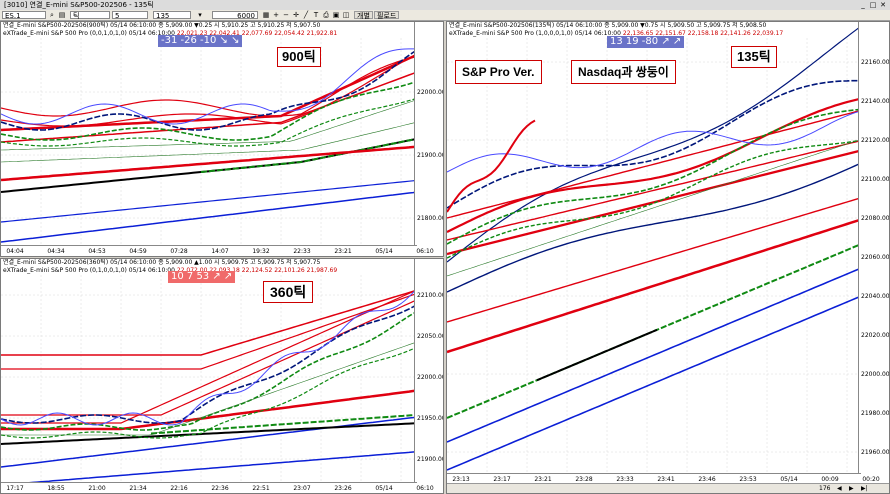 This screenshot has width=890, height=494. What do you see at coordinates (387, 15) in the screenshot?
I see `fill-load-button: 필로드` at bounding box center [387, 15].